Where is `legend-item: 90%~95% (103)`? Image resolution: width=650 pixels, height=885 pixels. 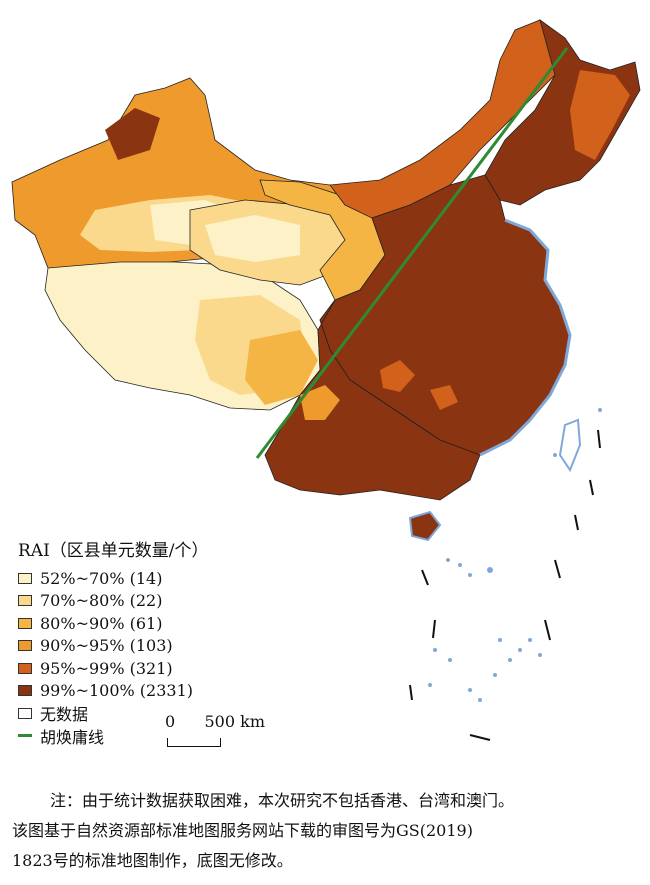
legend-item: 90%~95% (103) is located at coordinates (168, 646).